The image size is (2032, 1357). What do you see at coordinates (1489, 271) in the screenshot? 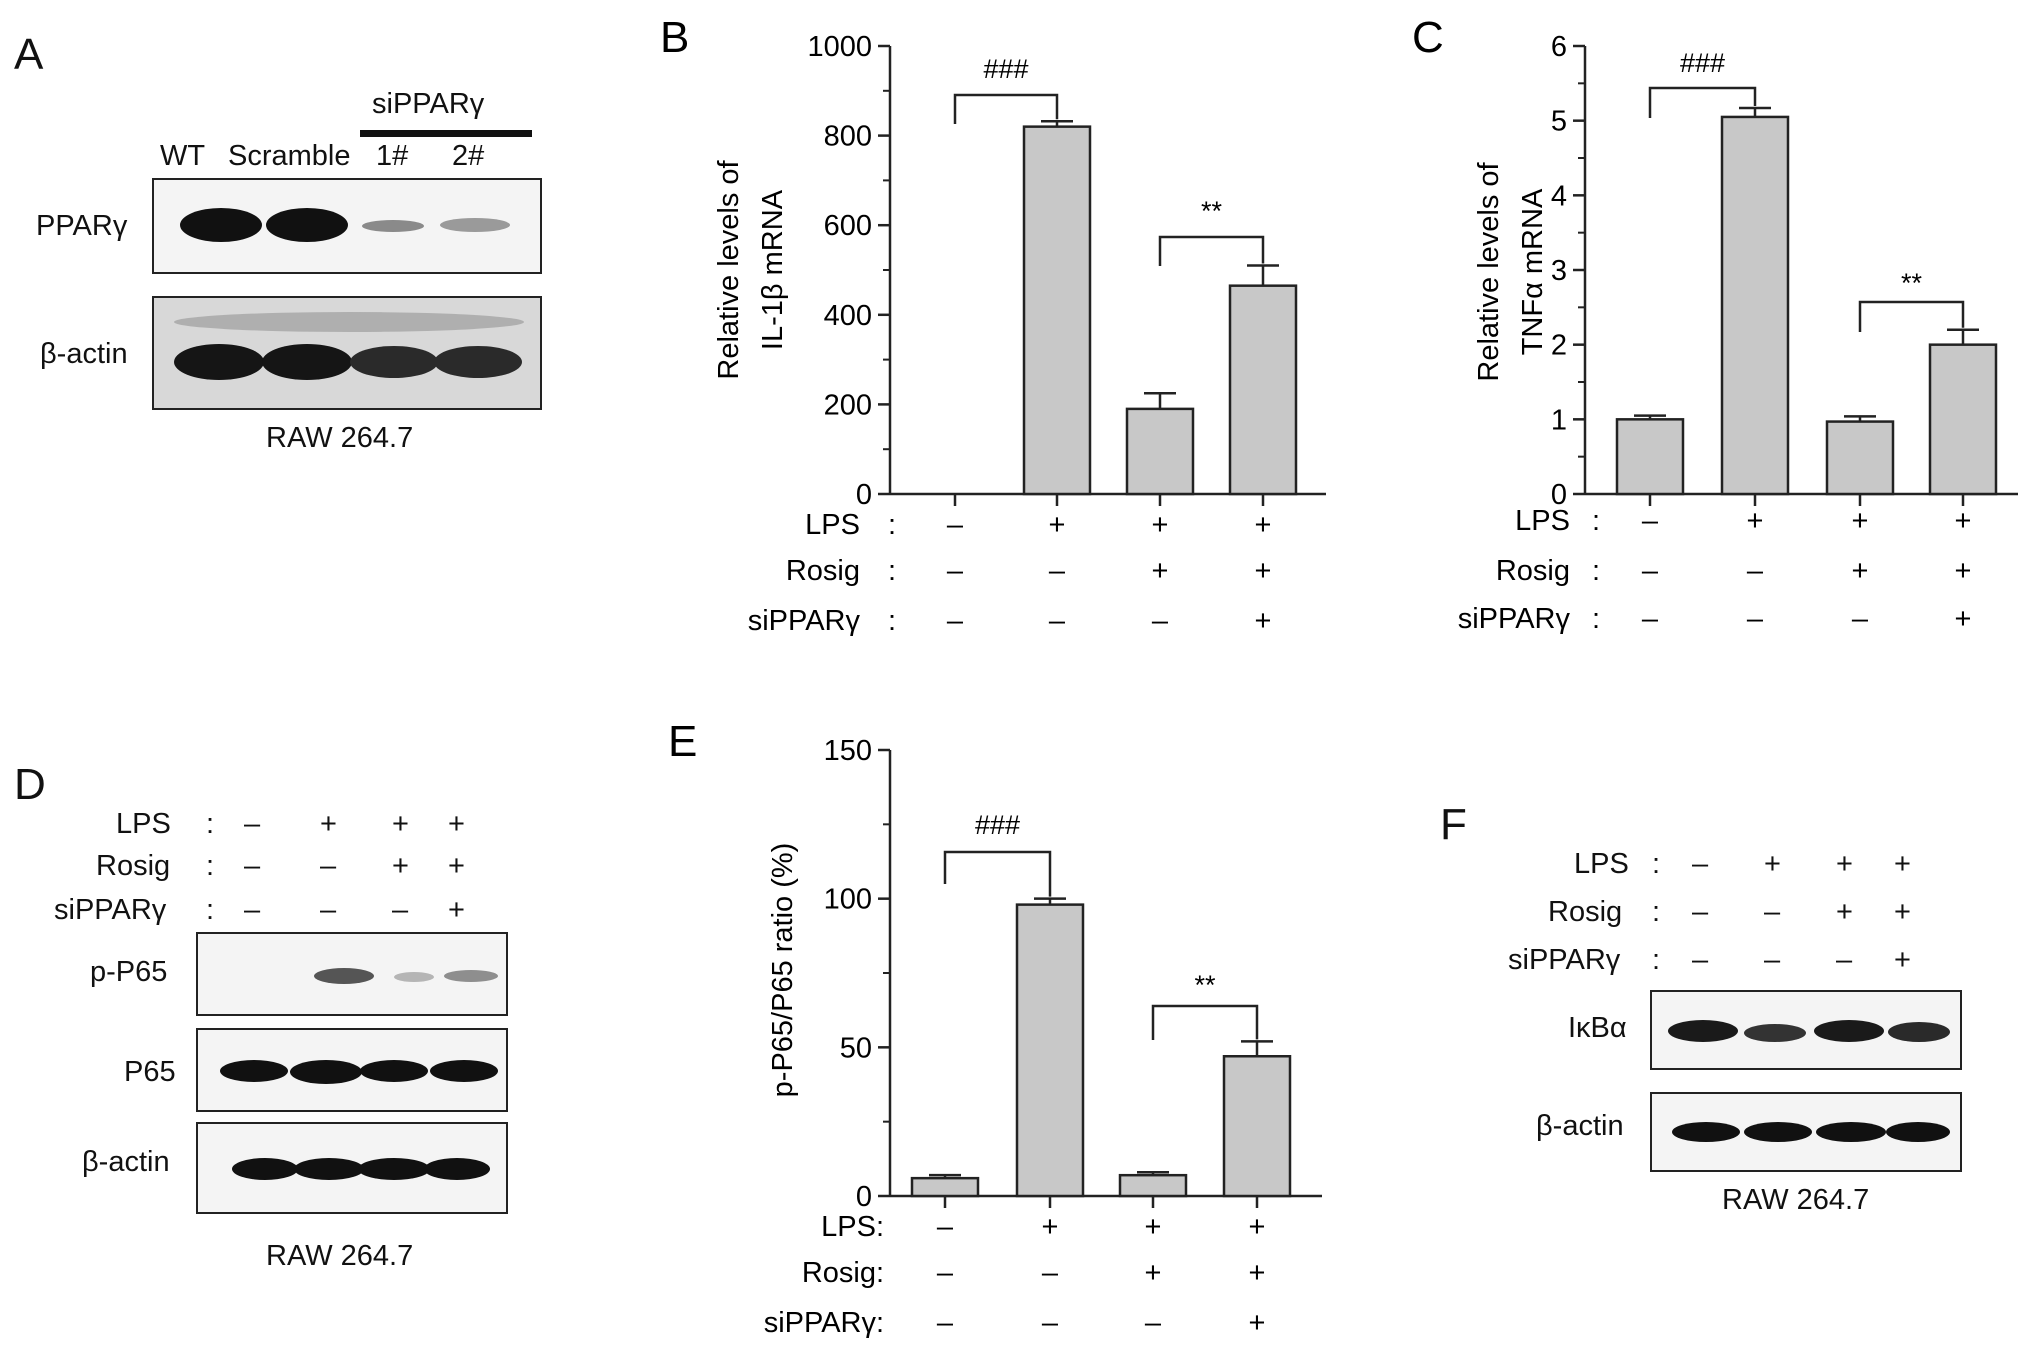
I see `panel-c-ylabel-line-0: Relative levels of` at bounding box center [1489, 271].